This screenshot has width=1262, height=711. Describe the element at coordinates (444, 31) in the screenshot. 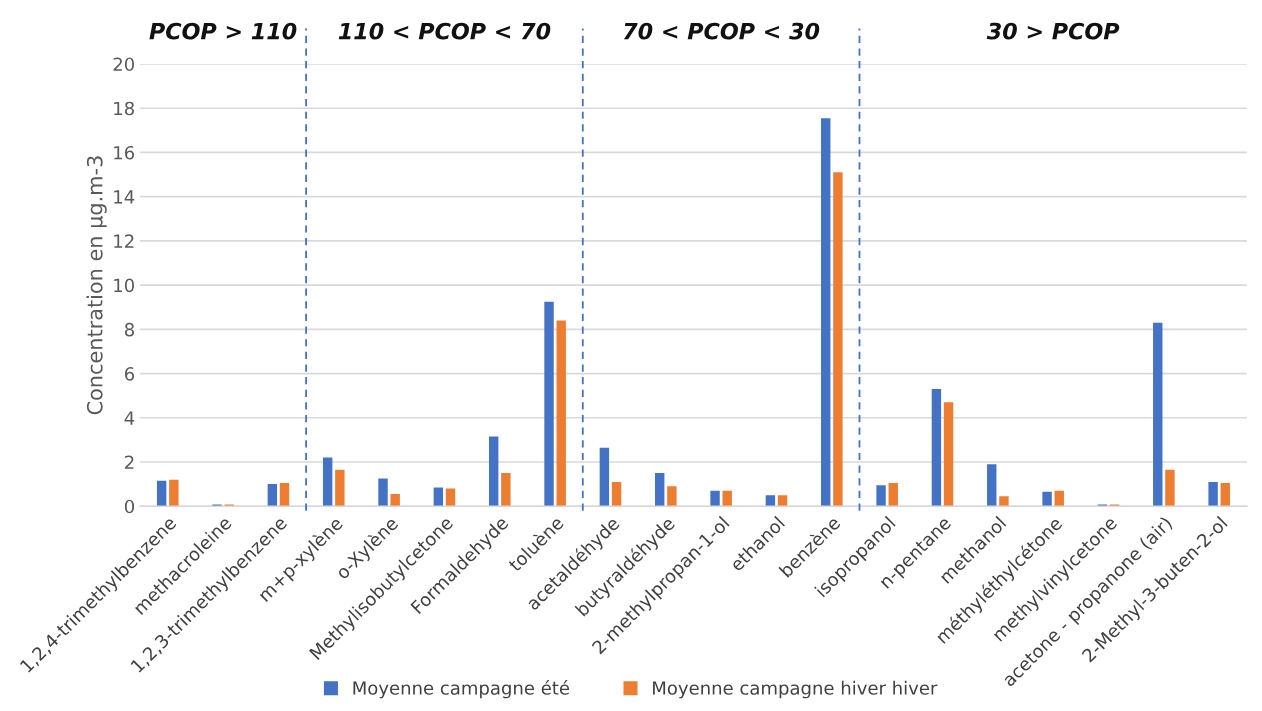

I see `text: 110 < PCOP < 70` at that location.